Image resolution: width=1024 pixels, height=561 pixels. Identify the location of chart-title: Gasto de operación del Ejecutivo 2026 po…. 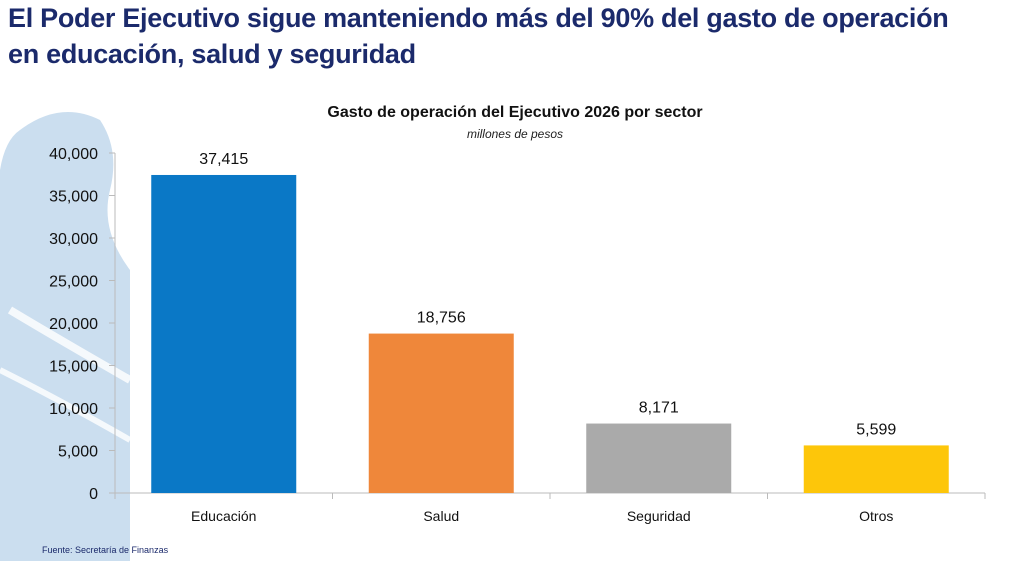
(514, 112).